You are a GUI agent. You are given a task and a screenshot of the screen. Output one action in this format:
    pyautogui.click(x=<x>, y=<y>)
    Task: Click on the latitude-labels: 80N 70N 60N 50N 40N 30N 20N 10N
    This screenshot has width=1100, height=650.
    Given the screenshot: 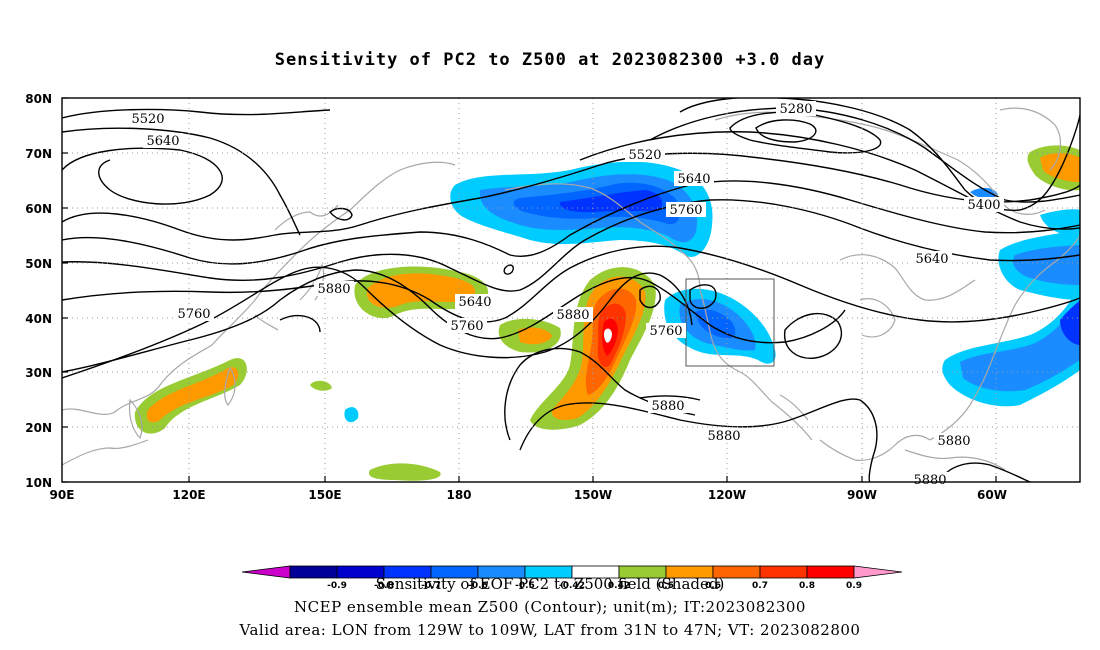 What is the action you would take?
    pyautogui.click(x=38, y=291)
    